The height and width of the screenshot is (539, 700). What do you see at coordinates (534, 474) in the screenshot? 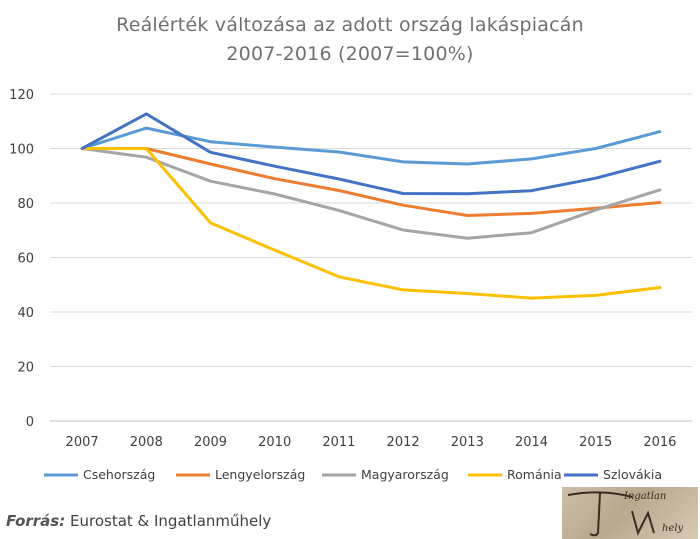
I see `legend-label: Románia` at bounding box center [534, 474].